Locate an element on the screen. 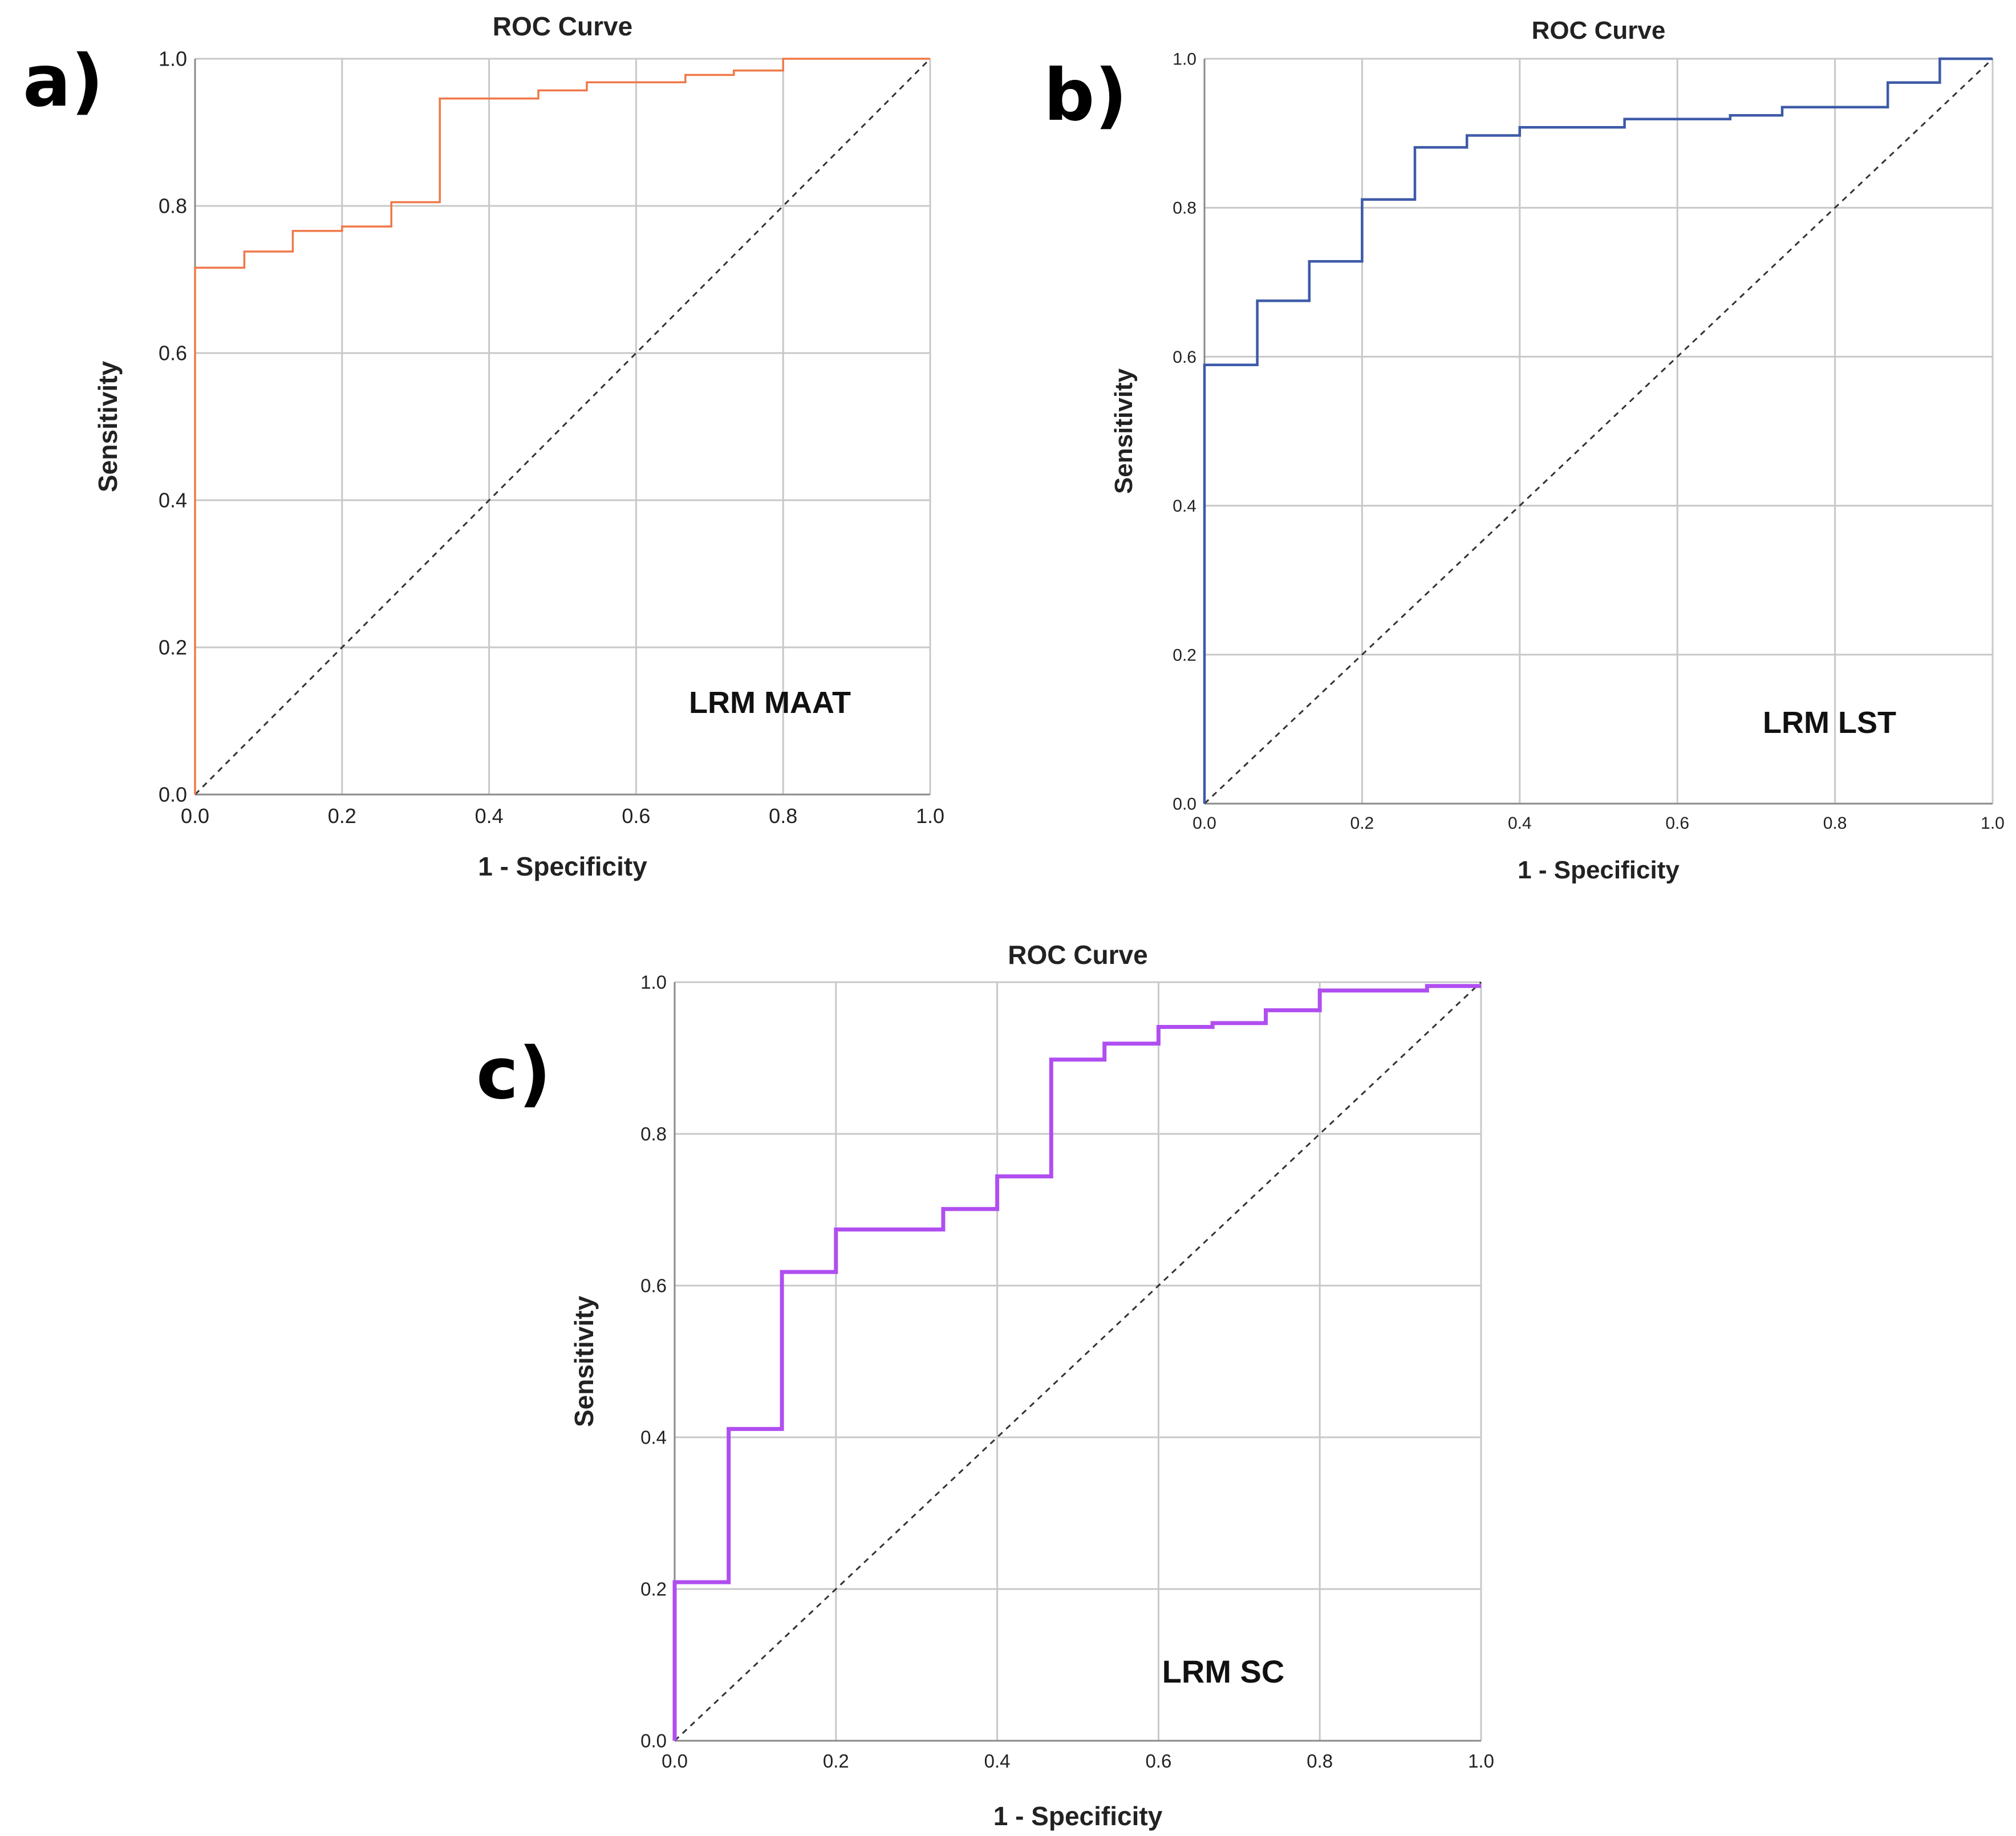  y-tick-label-b-4: 0.8 is located at coordinates (1184, 208).